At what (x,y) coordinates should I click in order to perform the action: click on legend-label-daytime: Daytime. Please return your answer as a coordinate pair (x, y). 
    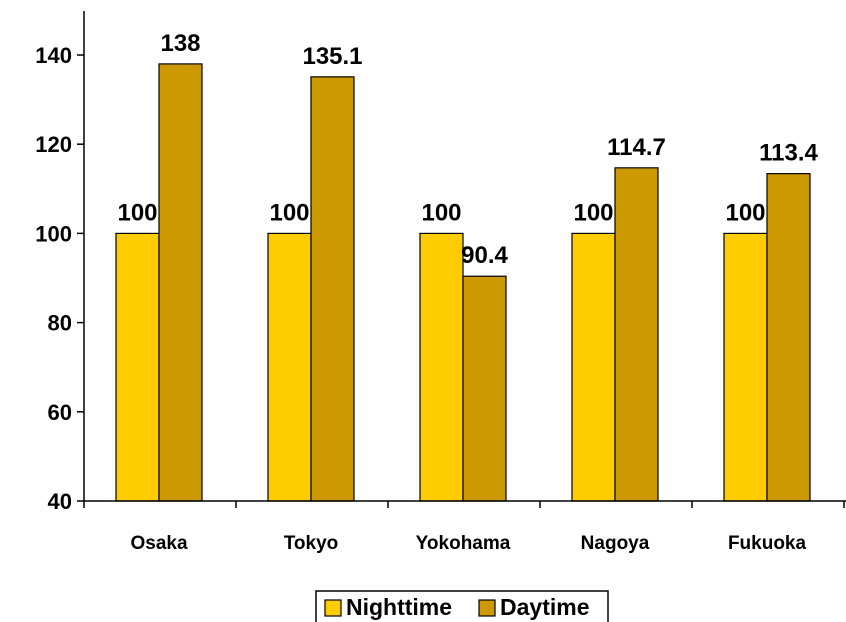
    Looking at the image, I should click on (544, 607).